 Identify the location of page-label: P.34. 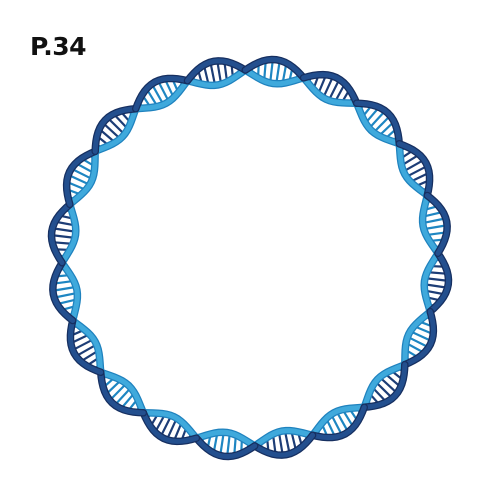
(58, 46).